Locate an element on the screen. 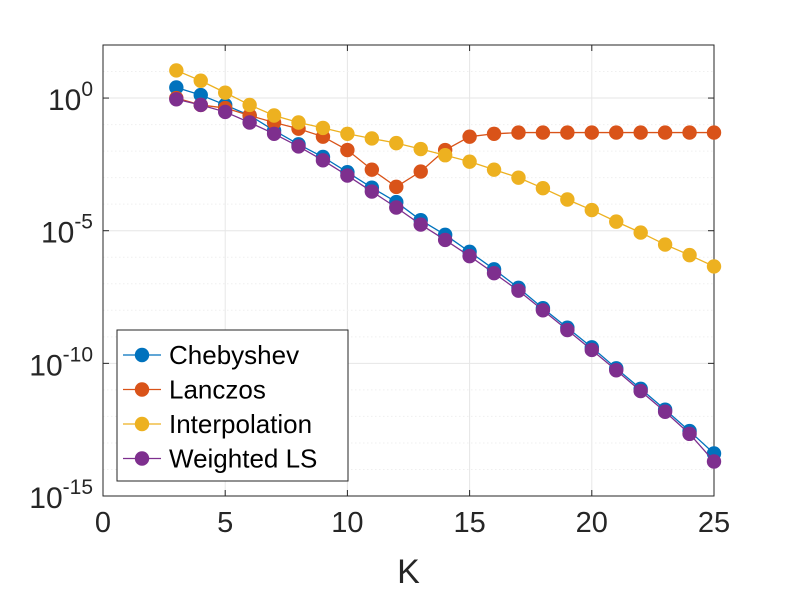  series-line is located at coordinates (445, 142).